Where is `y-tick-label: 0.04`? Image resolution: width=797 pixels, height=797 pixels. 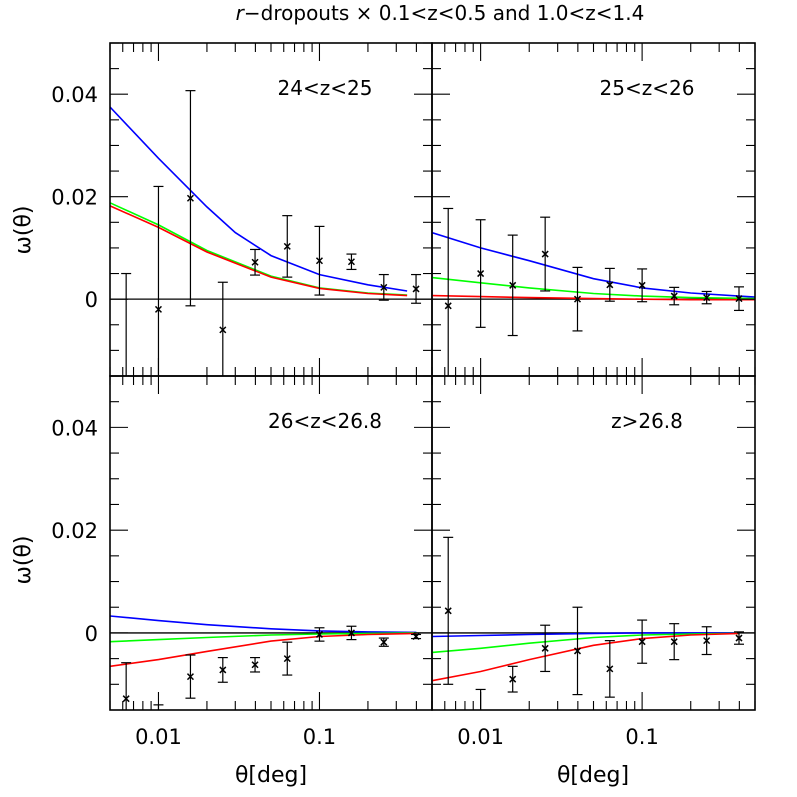
y-tick-label: 0.04 is located at coordinates (74, 428).